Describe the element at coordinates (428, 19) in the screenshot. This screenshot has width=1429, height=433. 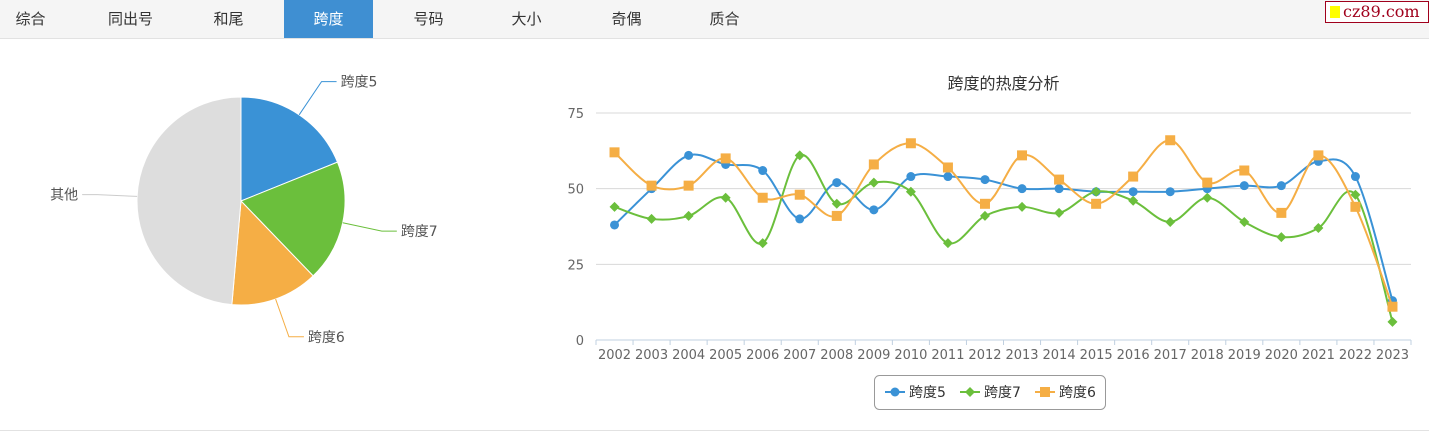
I see `tab-haoma: 号码` at that location.